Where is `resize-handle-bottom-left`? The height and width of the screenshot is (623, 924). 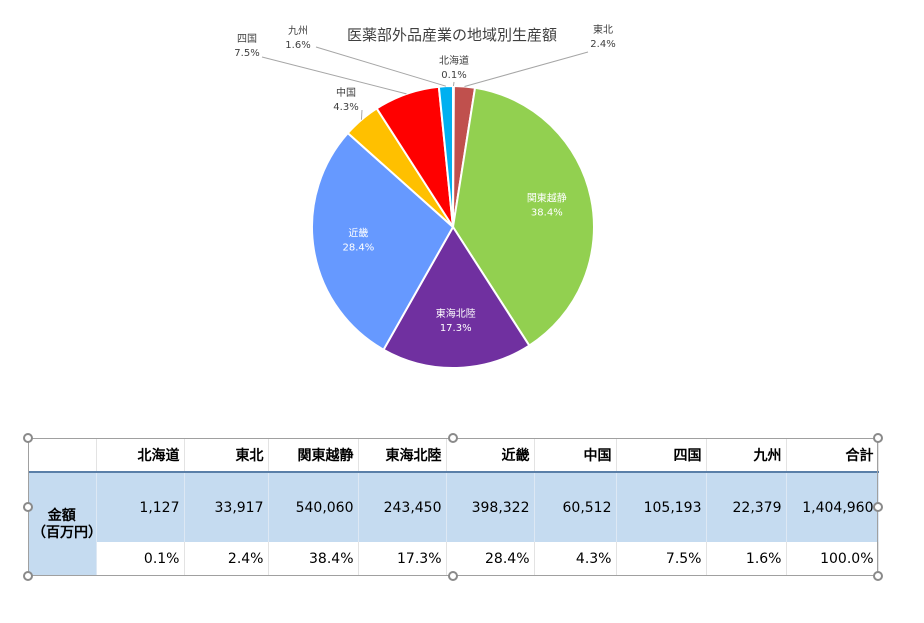 resize-handle-bottom-left is located at coordinates (28, 576).